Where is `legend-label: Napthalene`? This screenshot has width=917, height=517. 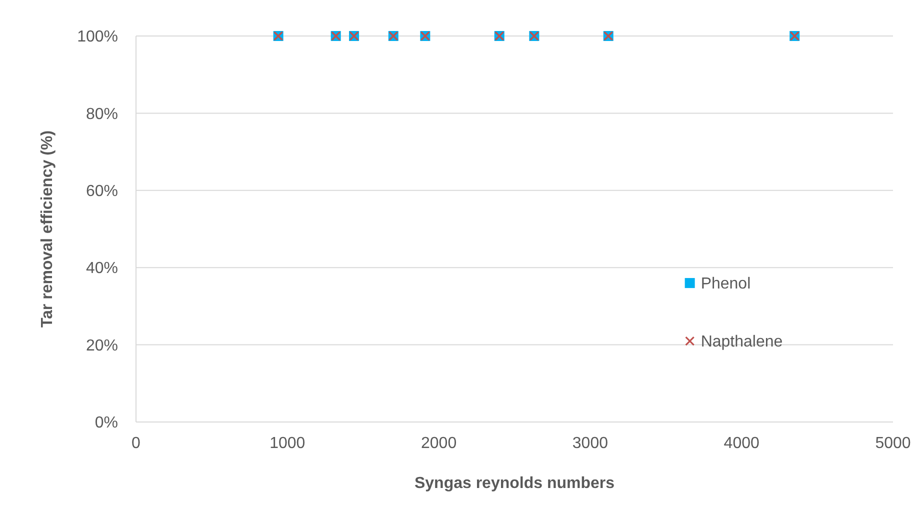 legend-label: Napthalene is located at coordinates (741, 342).